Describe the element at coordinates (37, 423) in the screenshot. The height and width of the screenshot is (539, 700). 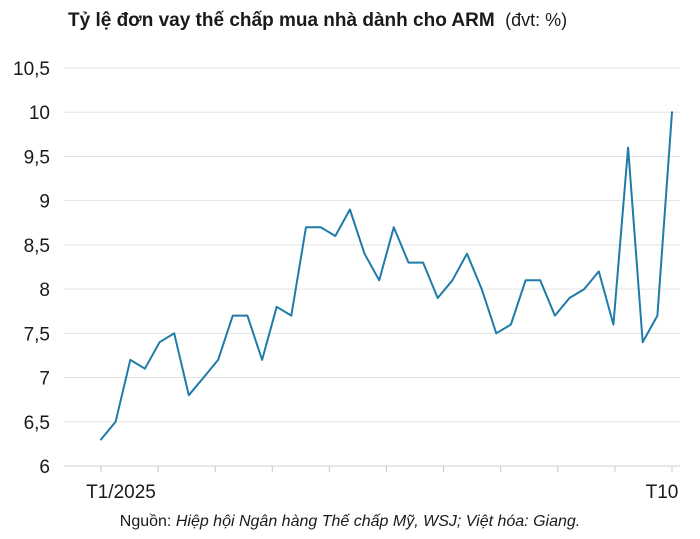
I see `y-tick-label: 6,5` at that location.